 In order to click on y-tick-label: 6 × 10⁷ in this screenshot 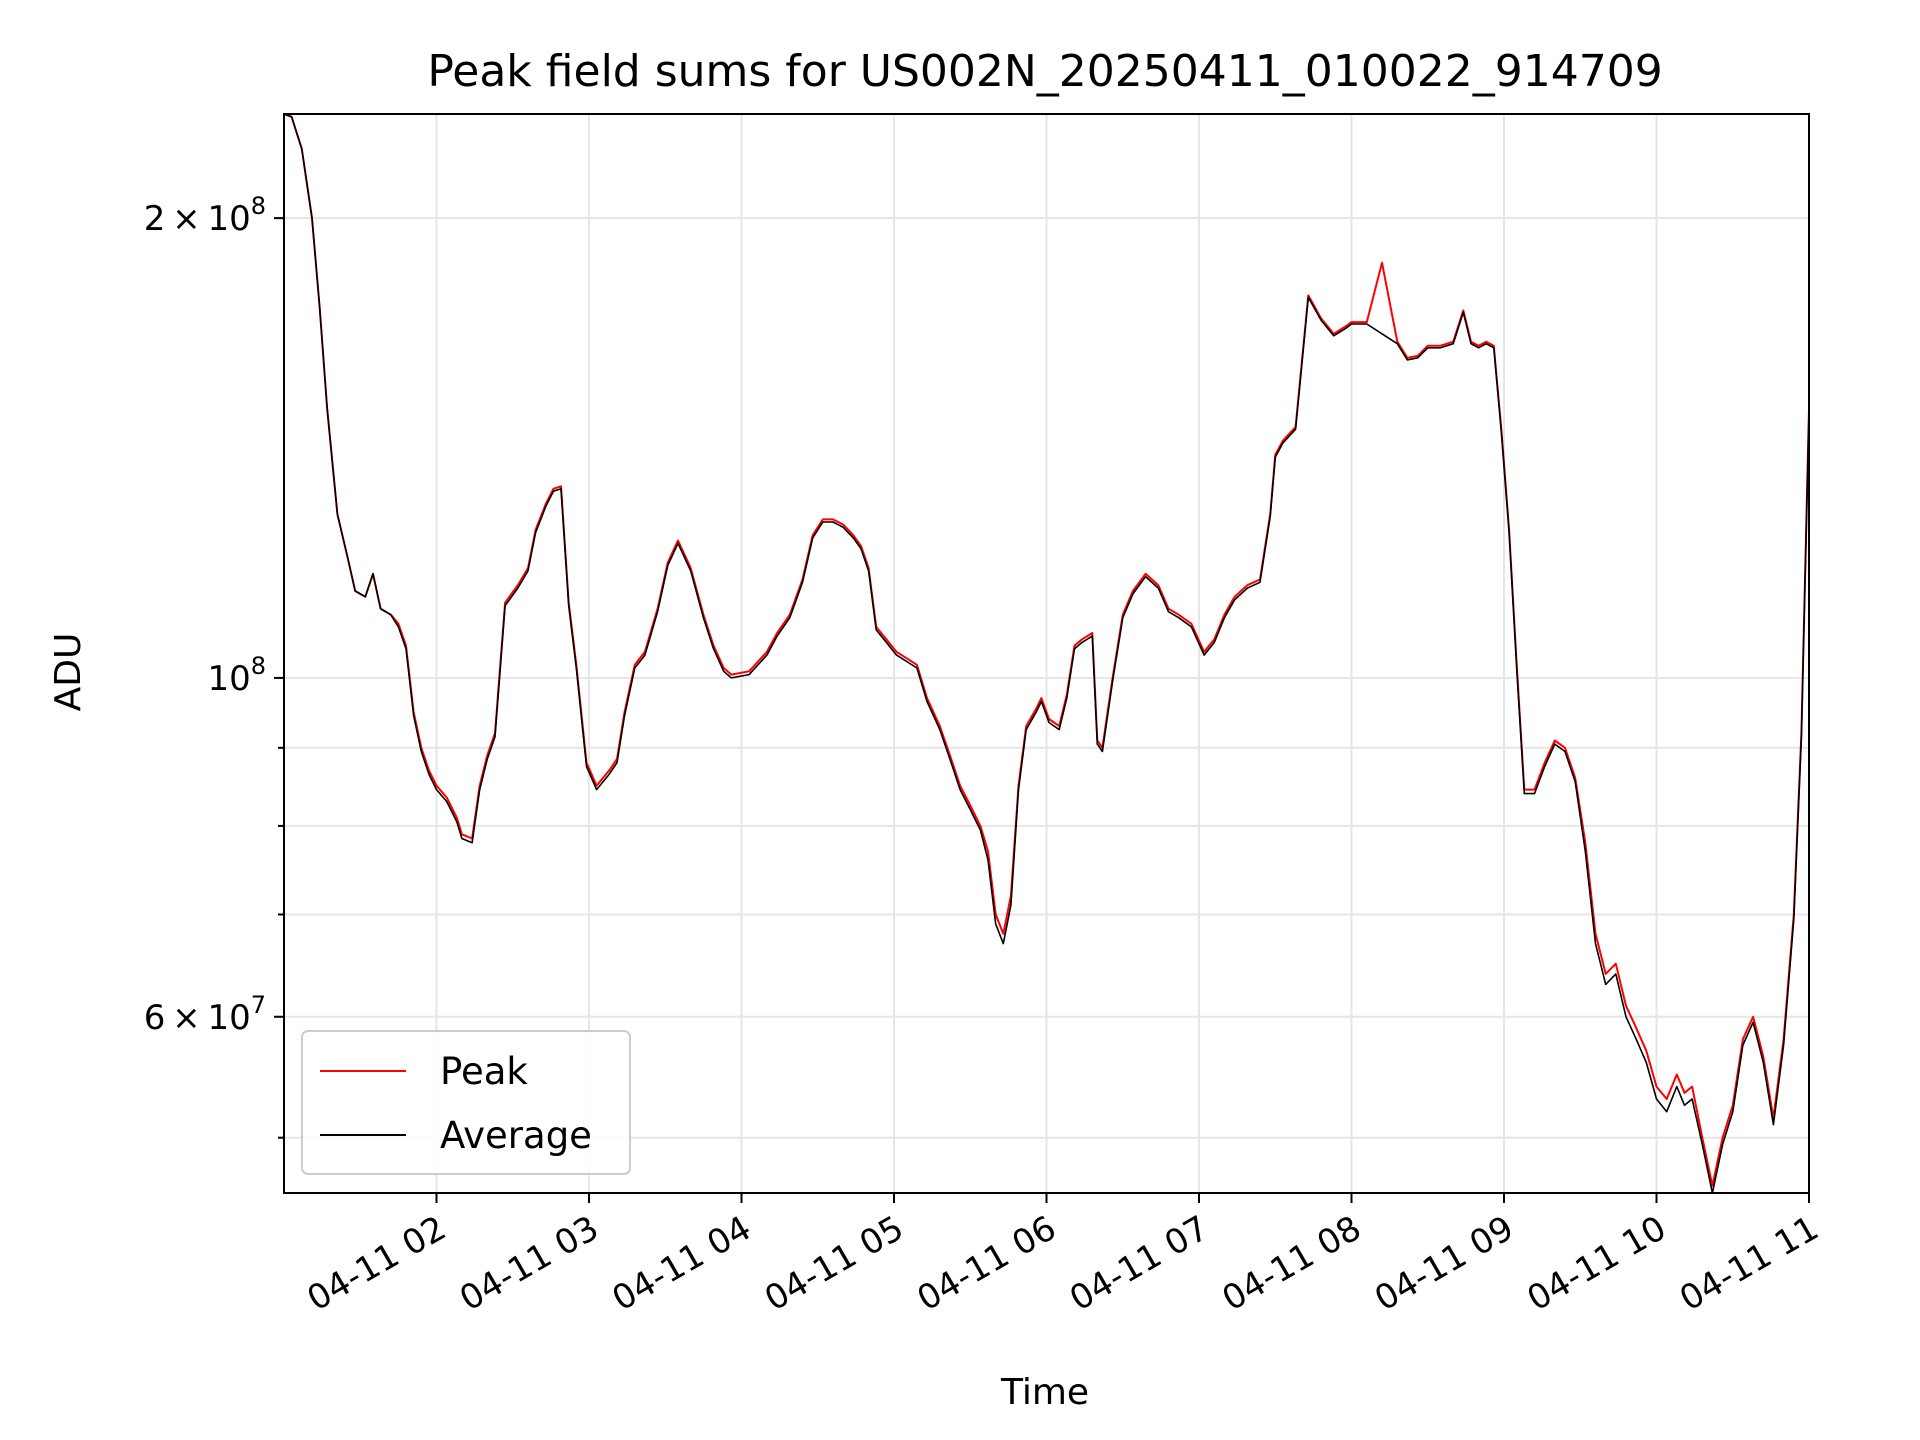, I will do `click(205, 1014)`.